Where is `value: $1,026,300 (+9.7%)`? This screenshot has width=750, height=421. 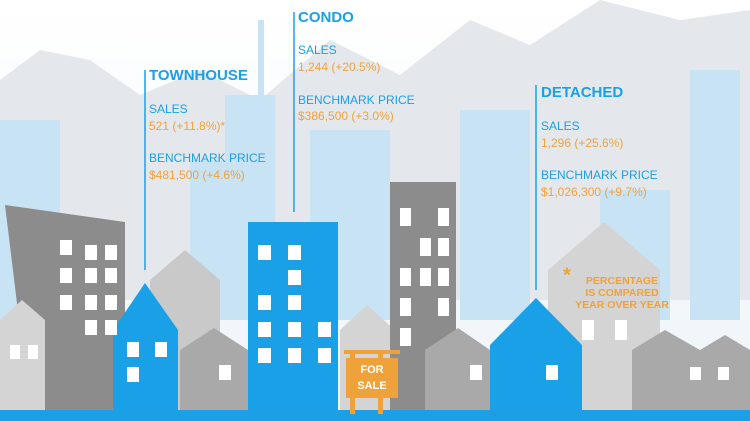 value: $1,026,300 (+9.7%) is located at coordinates (594, 192).